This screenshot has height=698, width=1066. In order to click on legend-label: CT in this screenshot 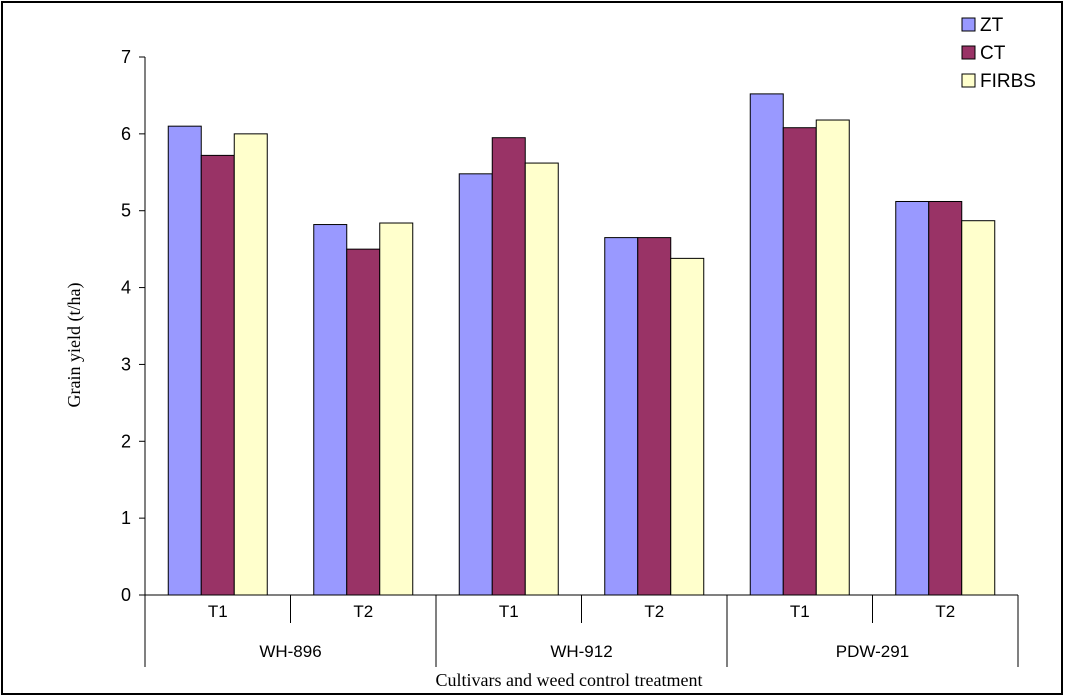, I will do `click(993, 53)`.